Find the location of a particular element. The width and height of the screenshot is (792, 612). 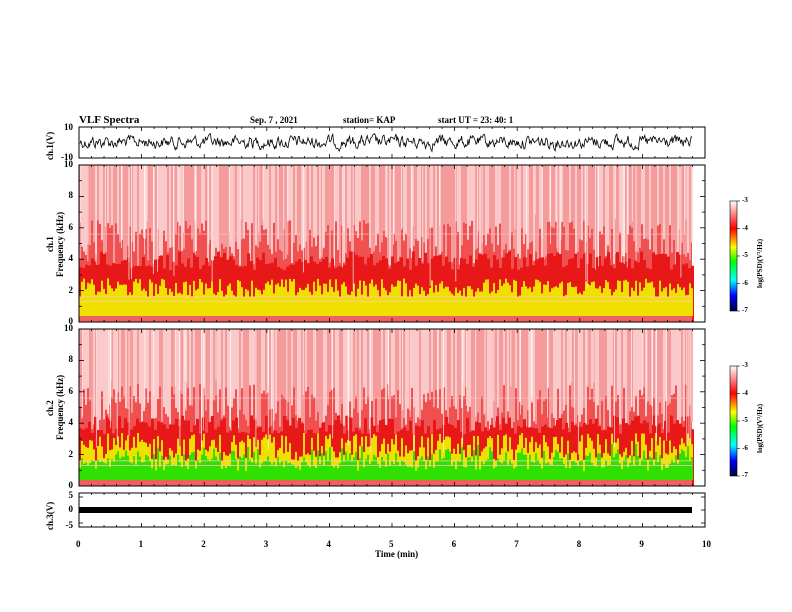

ch1-y-tick-bottom: -10 is located at coordinates (67, 157).